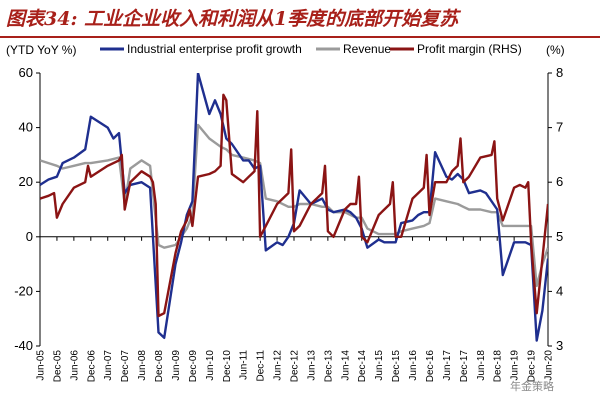 Image resolution: width=600 pixels, height=410 pixels. I want to click on x-tick-label: Dec-07, so click(125, 366).